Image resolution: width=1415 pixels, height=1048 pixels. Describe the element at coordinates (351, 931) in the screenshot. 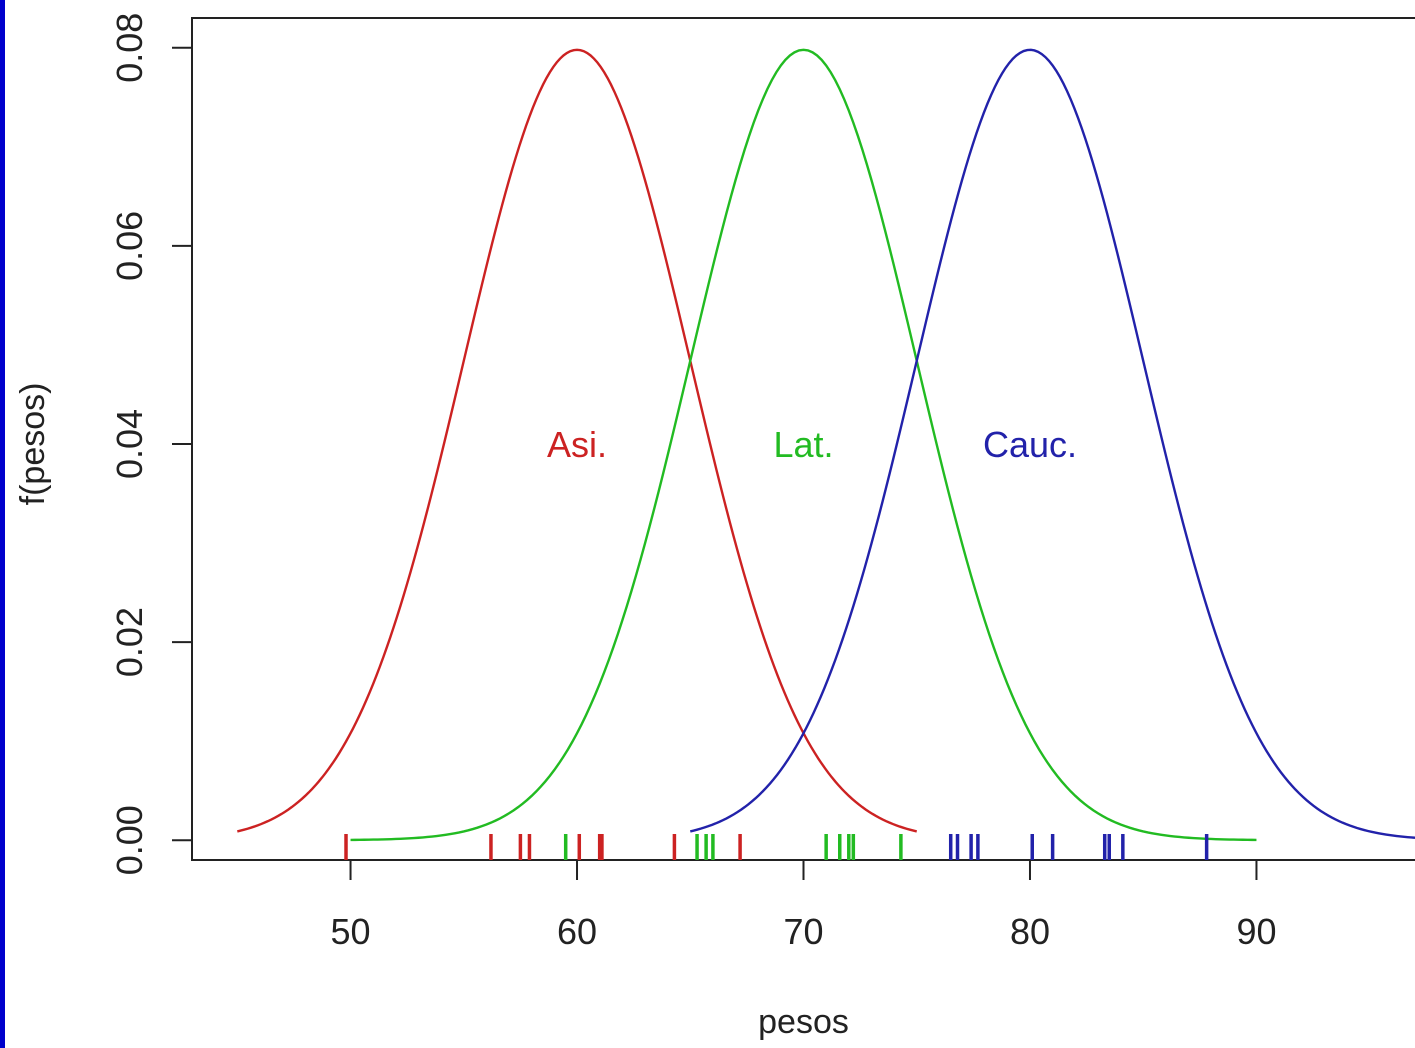

I see `x-tick-label: 50` at that location.